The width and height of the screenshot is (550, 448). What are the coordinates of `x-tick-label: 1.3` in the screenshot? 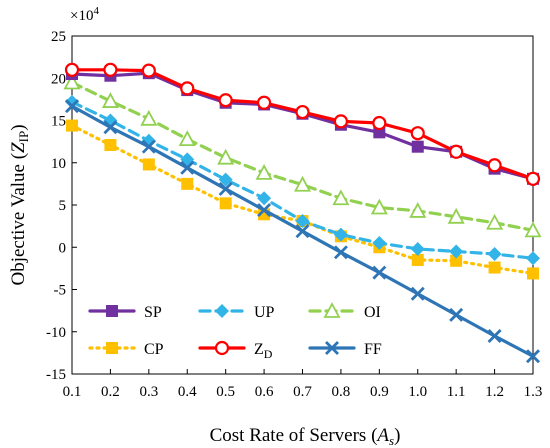 It's located at (533, 392).